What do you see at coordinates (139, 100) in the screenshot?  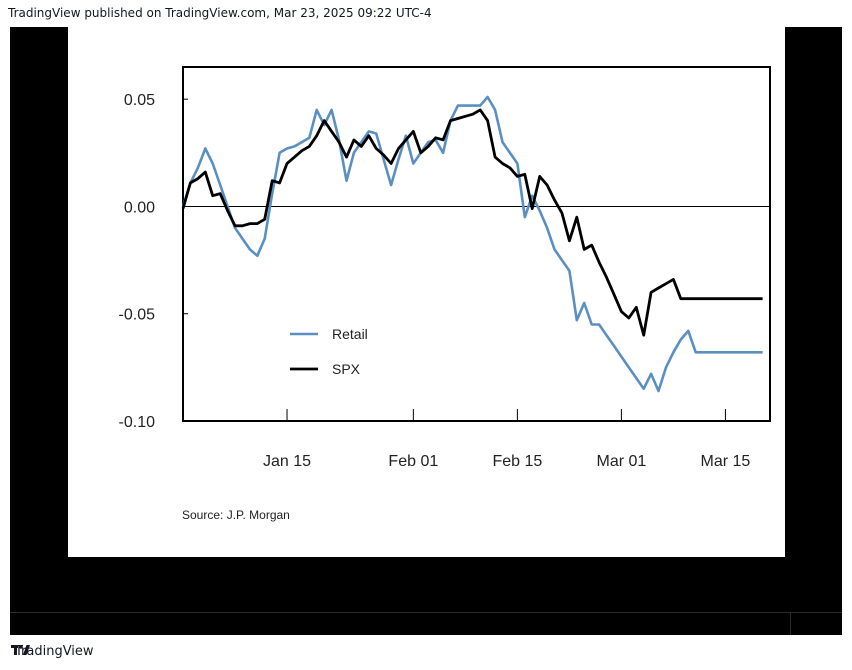 I see `y-tick-label: 0.05` at bounding box center [139, 100].